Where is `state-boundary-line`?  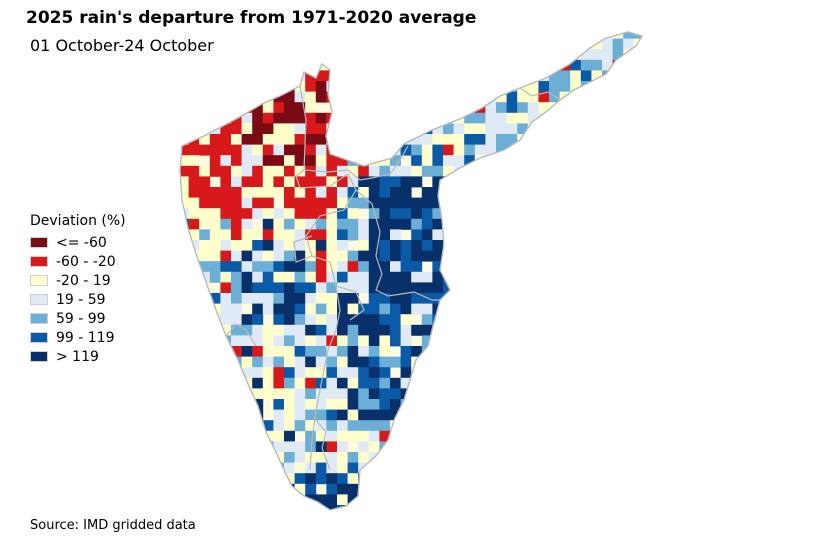 state-boundary-line is located at coordinates (323, 445).